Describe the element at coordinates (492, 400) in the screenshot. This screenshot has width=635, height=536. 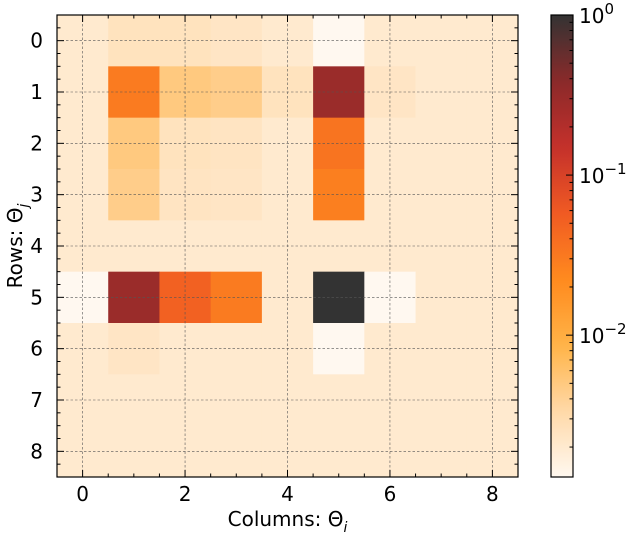
I see `heatmap-cell-r7-c8` at that location.